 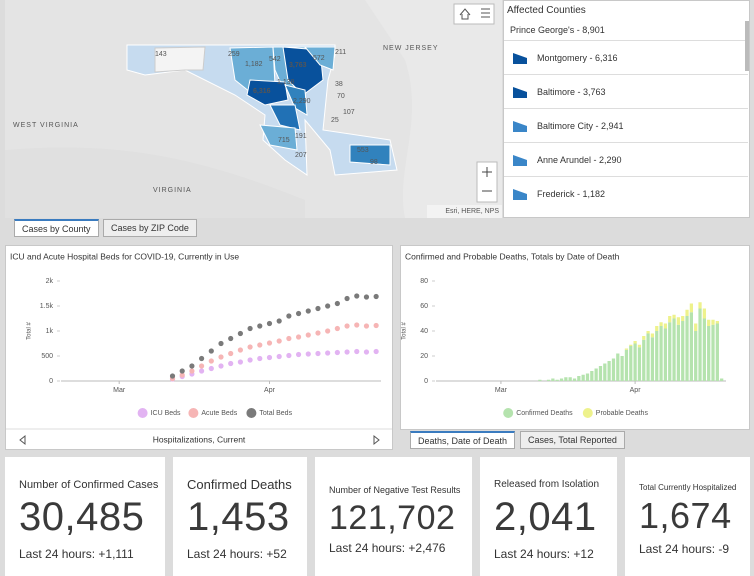 I want to click on list-icon, so click(x=485, y=13).